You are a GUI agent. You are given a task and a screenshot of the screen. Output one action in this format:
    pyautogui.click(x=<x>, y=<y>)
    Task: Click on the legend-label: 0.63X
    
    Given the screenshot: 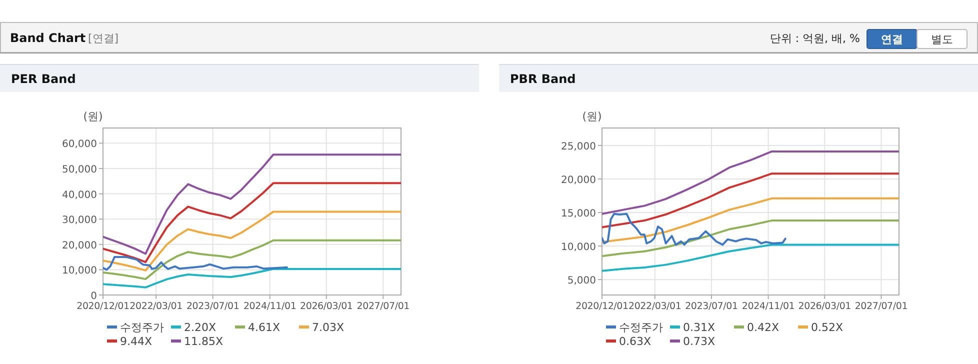 What is the action you would take?
    pyautogui.click(x=635, y=341)
    